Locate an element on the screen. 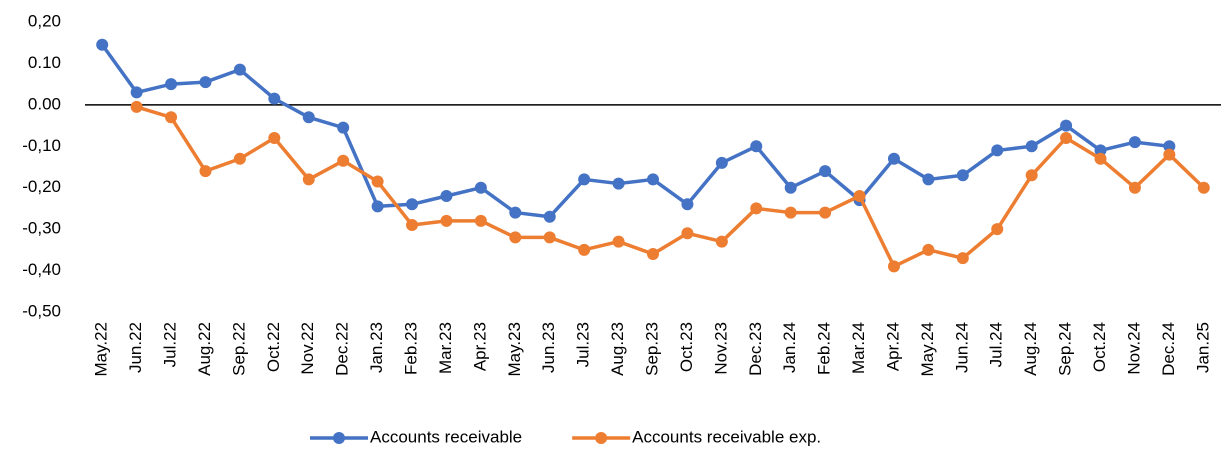  y-tick-label: -0,50 is located at coordinates (41, 310).